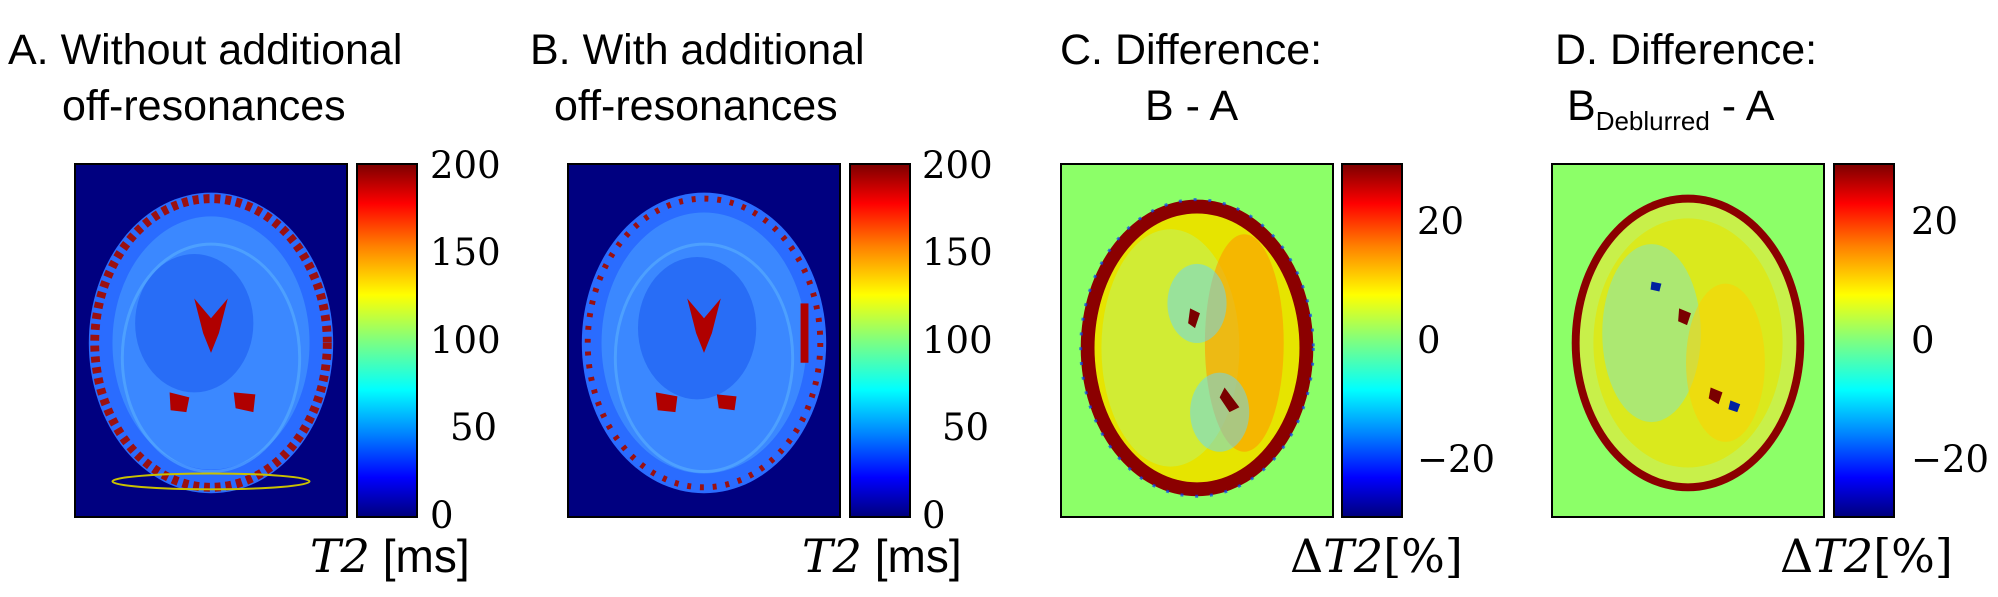  I want to click on panel-d-unit-var: T2, so click(1843, 556).